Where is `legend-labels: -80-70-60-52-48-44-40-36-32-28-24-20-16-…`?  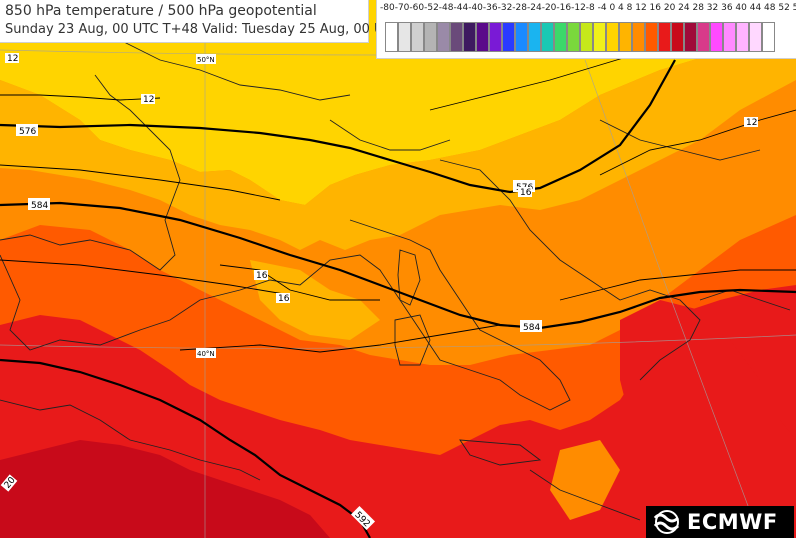
legend-labels: -80-70-60-52-48-44-40-36-32-28-24-20-16-… is located at coordinates (588, 8).